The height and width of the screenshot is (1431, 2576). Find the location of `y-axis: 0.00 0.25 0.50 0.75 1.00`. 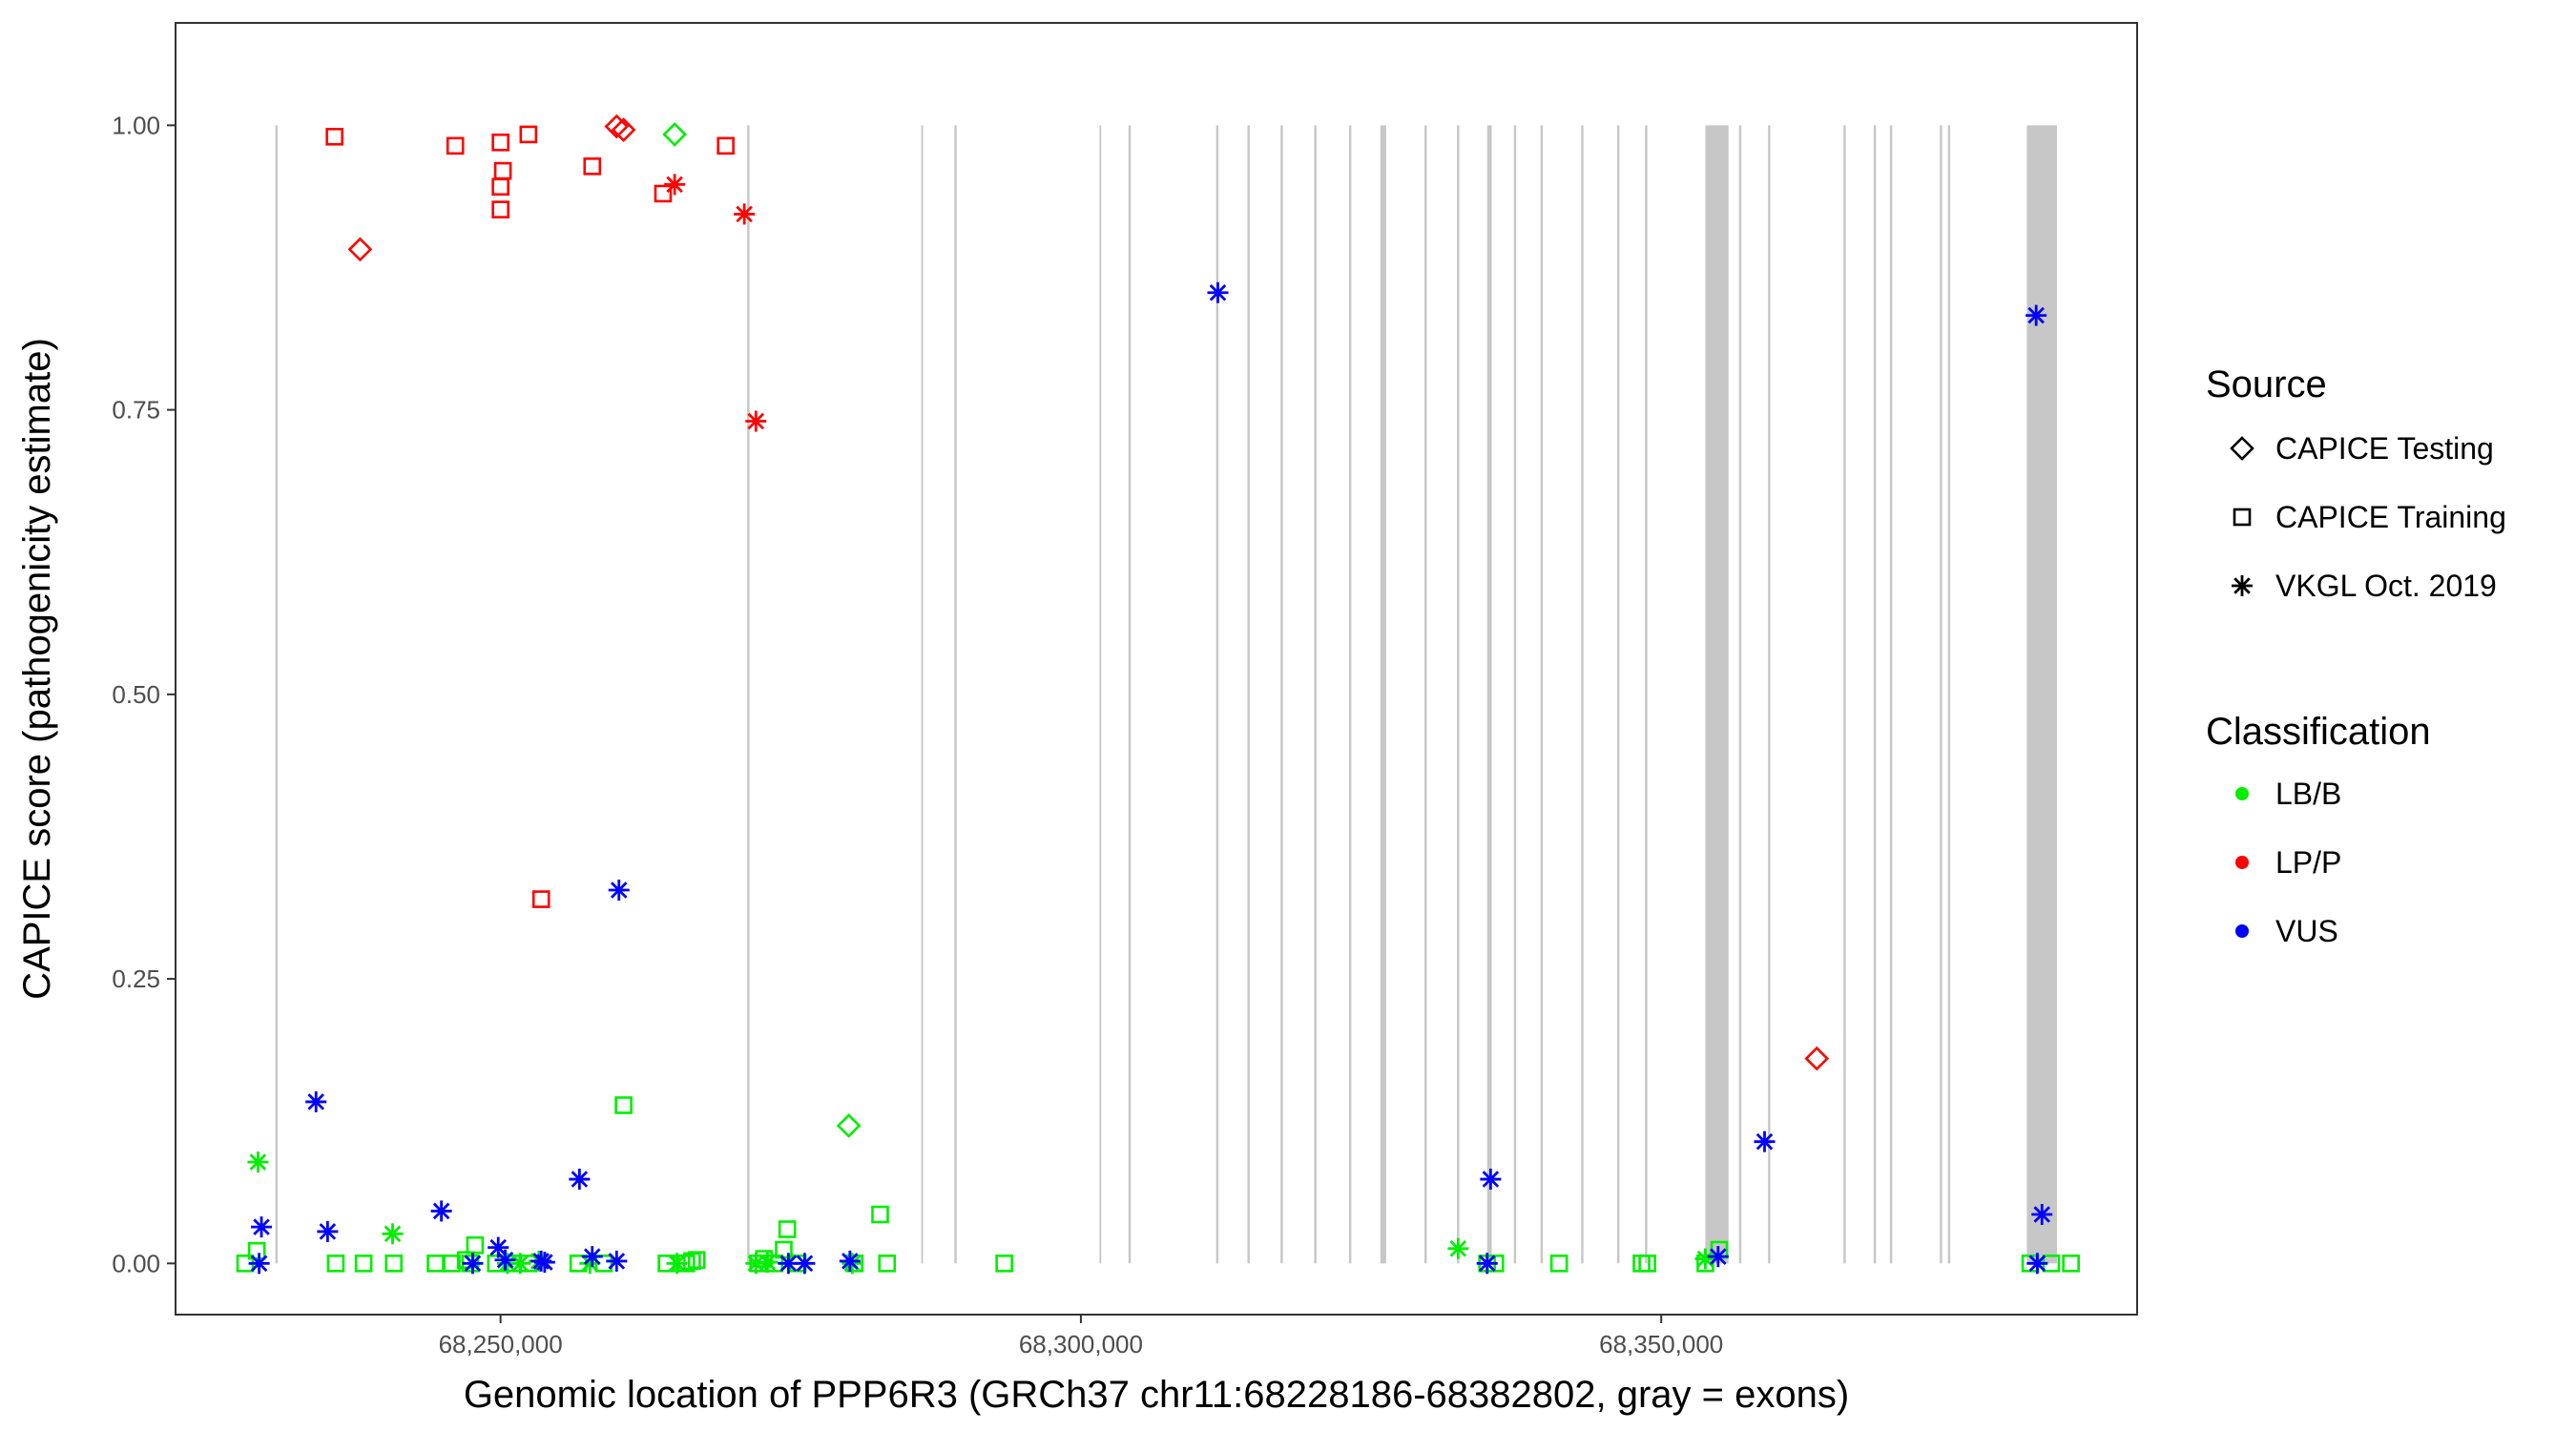

y-axis: 0.00 0.25 0.50 0.75 1.00 is located at coordinates (144, 694).